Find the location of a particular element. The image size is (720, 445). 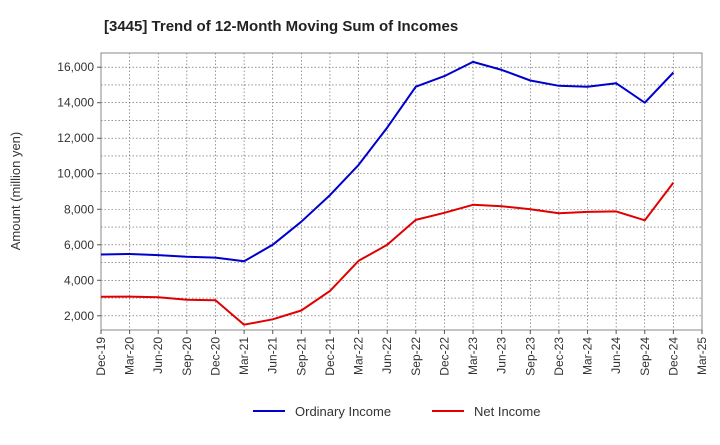

x-tick-label: Jun-22 is located at coordinates (387, 355).